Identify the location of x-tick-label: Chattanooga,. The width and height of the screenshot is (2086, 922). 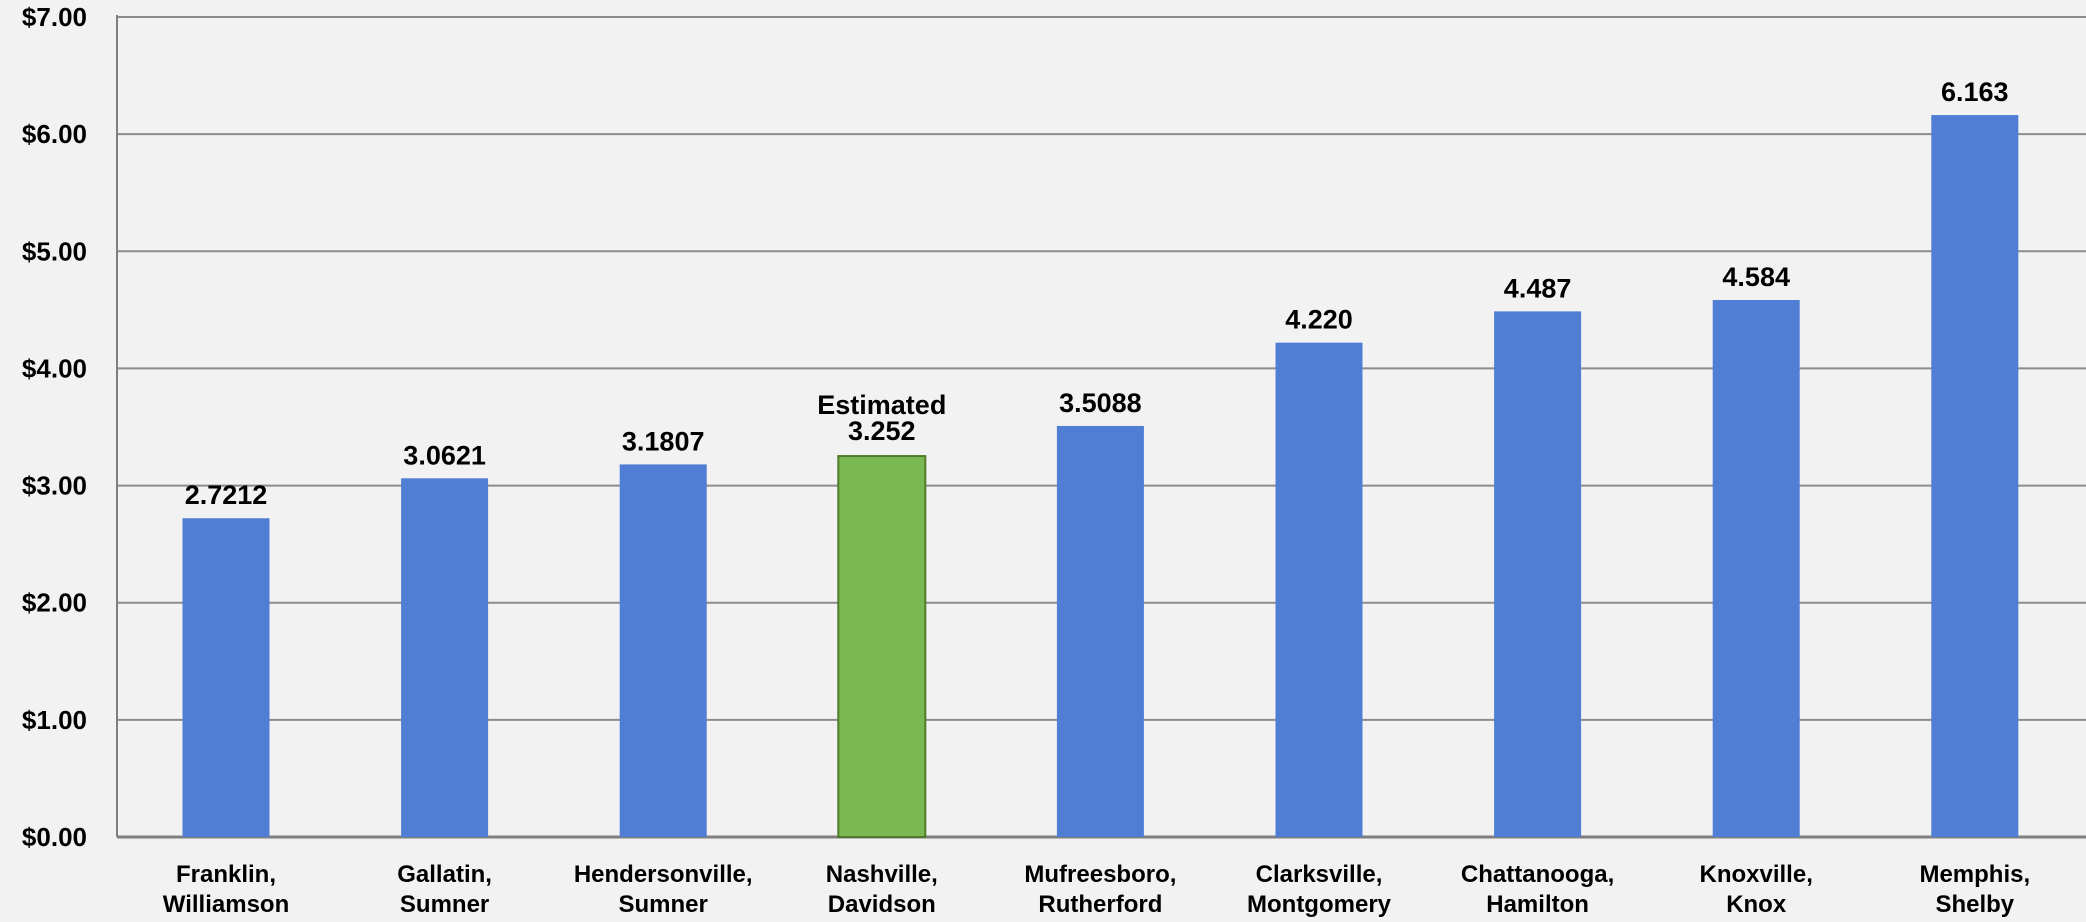
(1537, 874).